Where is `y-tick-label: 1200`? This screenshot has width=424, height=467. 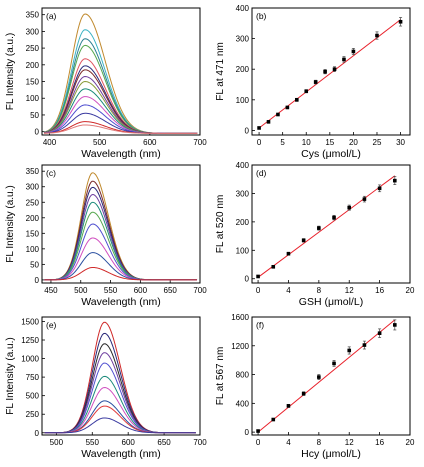 y-tick-label: 1200 is located at coordinates (240, 346).